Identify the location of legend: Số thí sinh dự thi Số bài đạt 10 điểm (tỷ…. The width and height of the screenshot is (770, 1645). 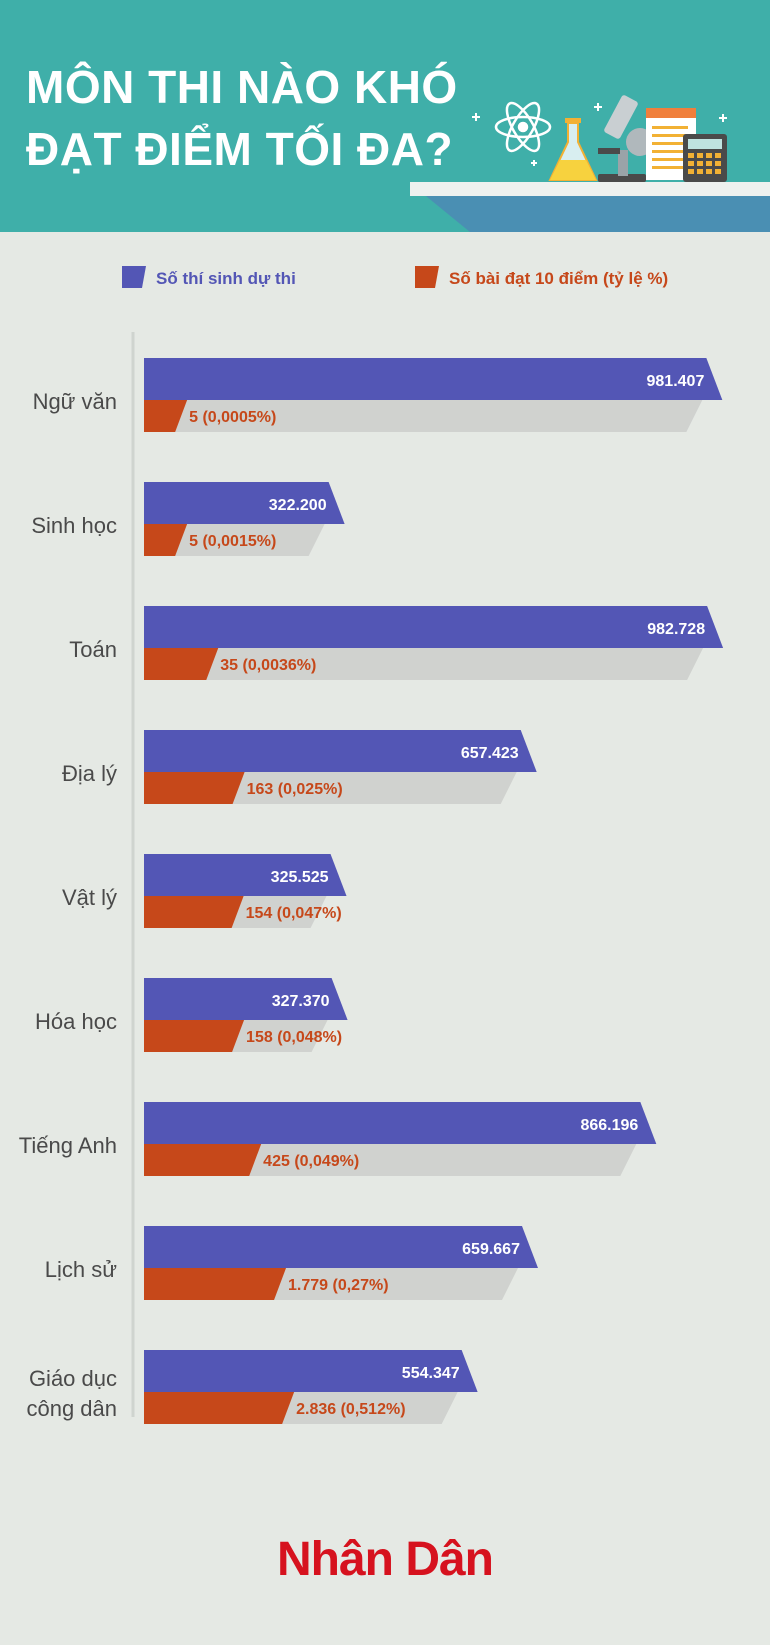
(395, 277).